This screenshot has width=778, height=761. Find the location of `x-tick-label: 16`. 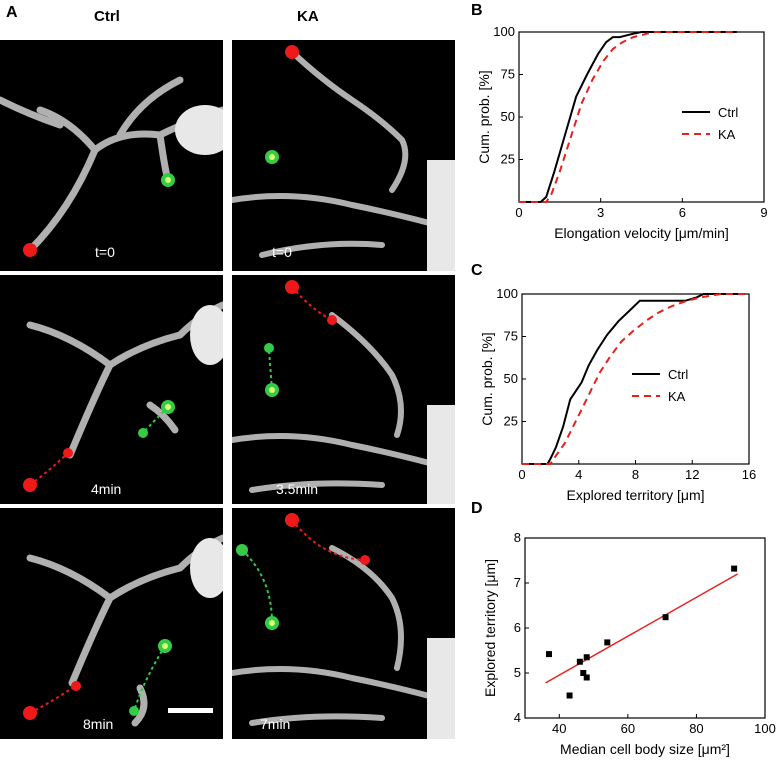

x-tick-label: 16 is located at coordinates (749, 474).